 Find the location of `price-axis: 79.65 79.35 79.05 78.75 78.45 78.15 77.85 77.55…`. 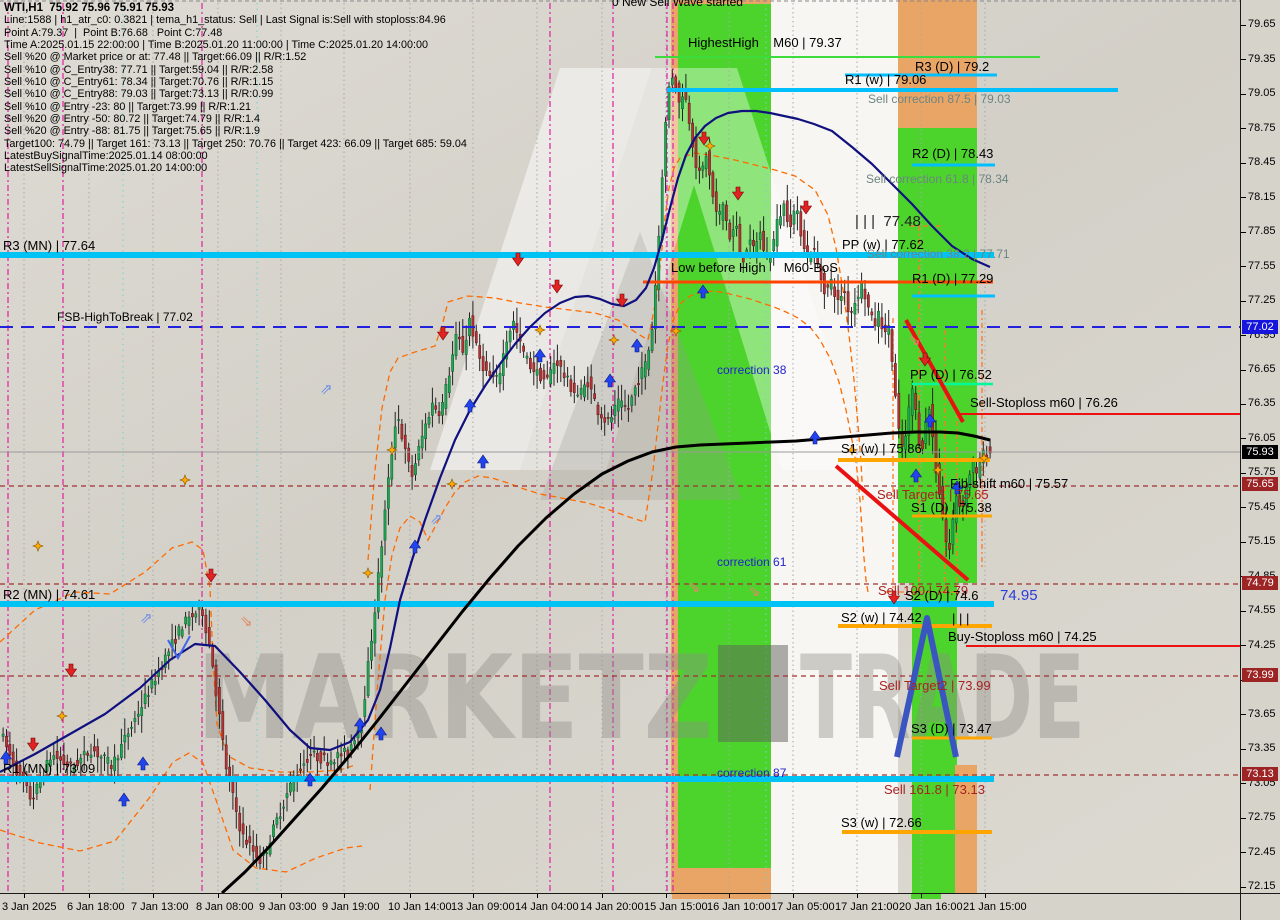

price-axis: 79.65 79.35 79.05 78.75 78.45 78.15 77.85 77.55… is located at coordinates (1260, 446).